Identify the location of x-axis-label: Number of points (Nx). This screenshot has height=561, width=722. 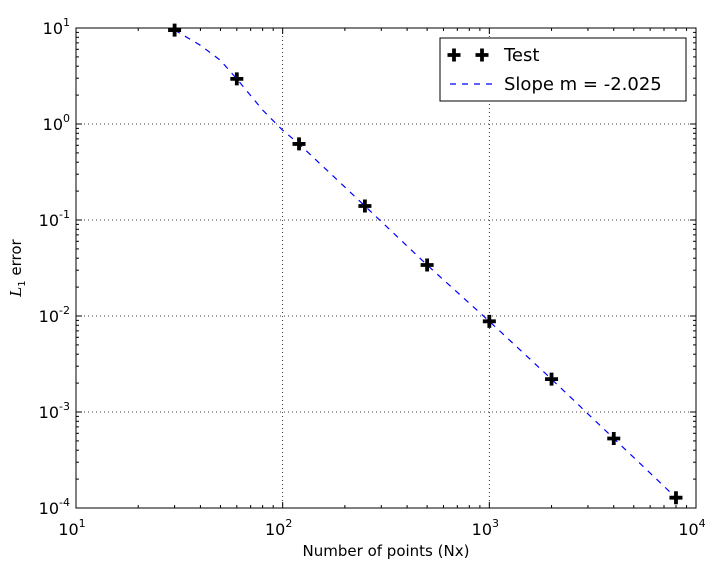
(386, 551).